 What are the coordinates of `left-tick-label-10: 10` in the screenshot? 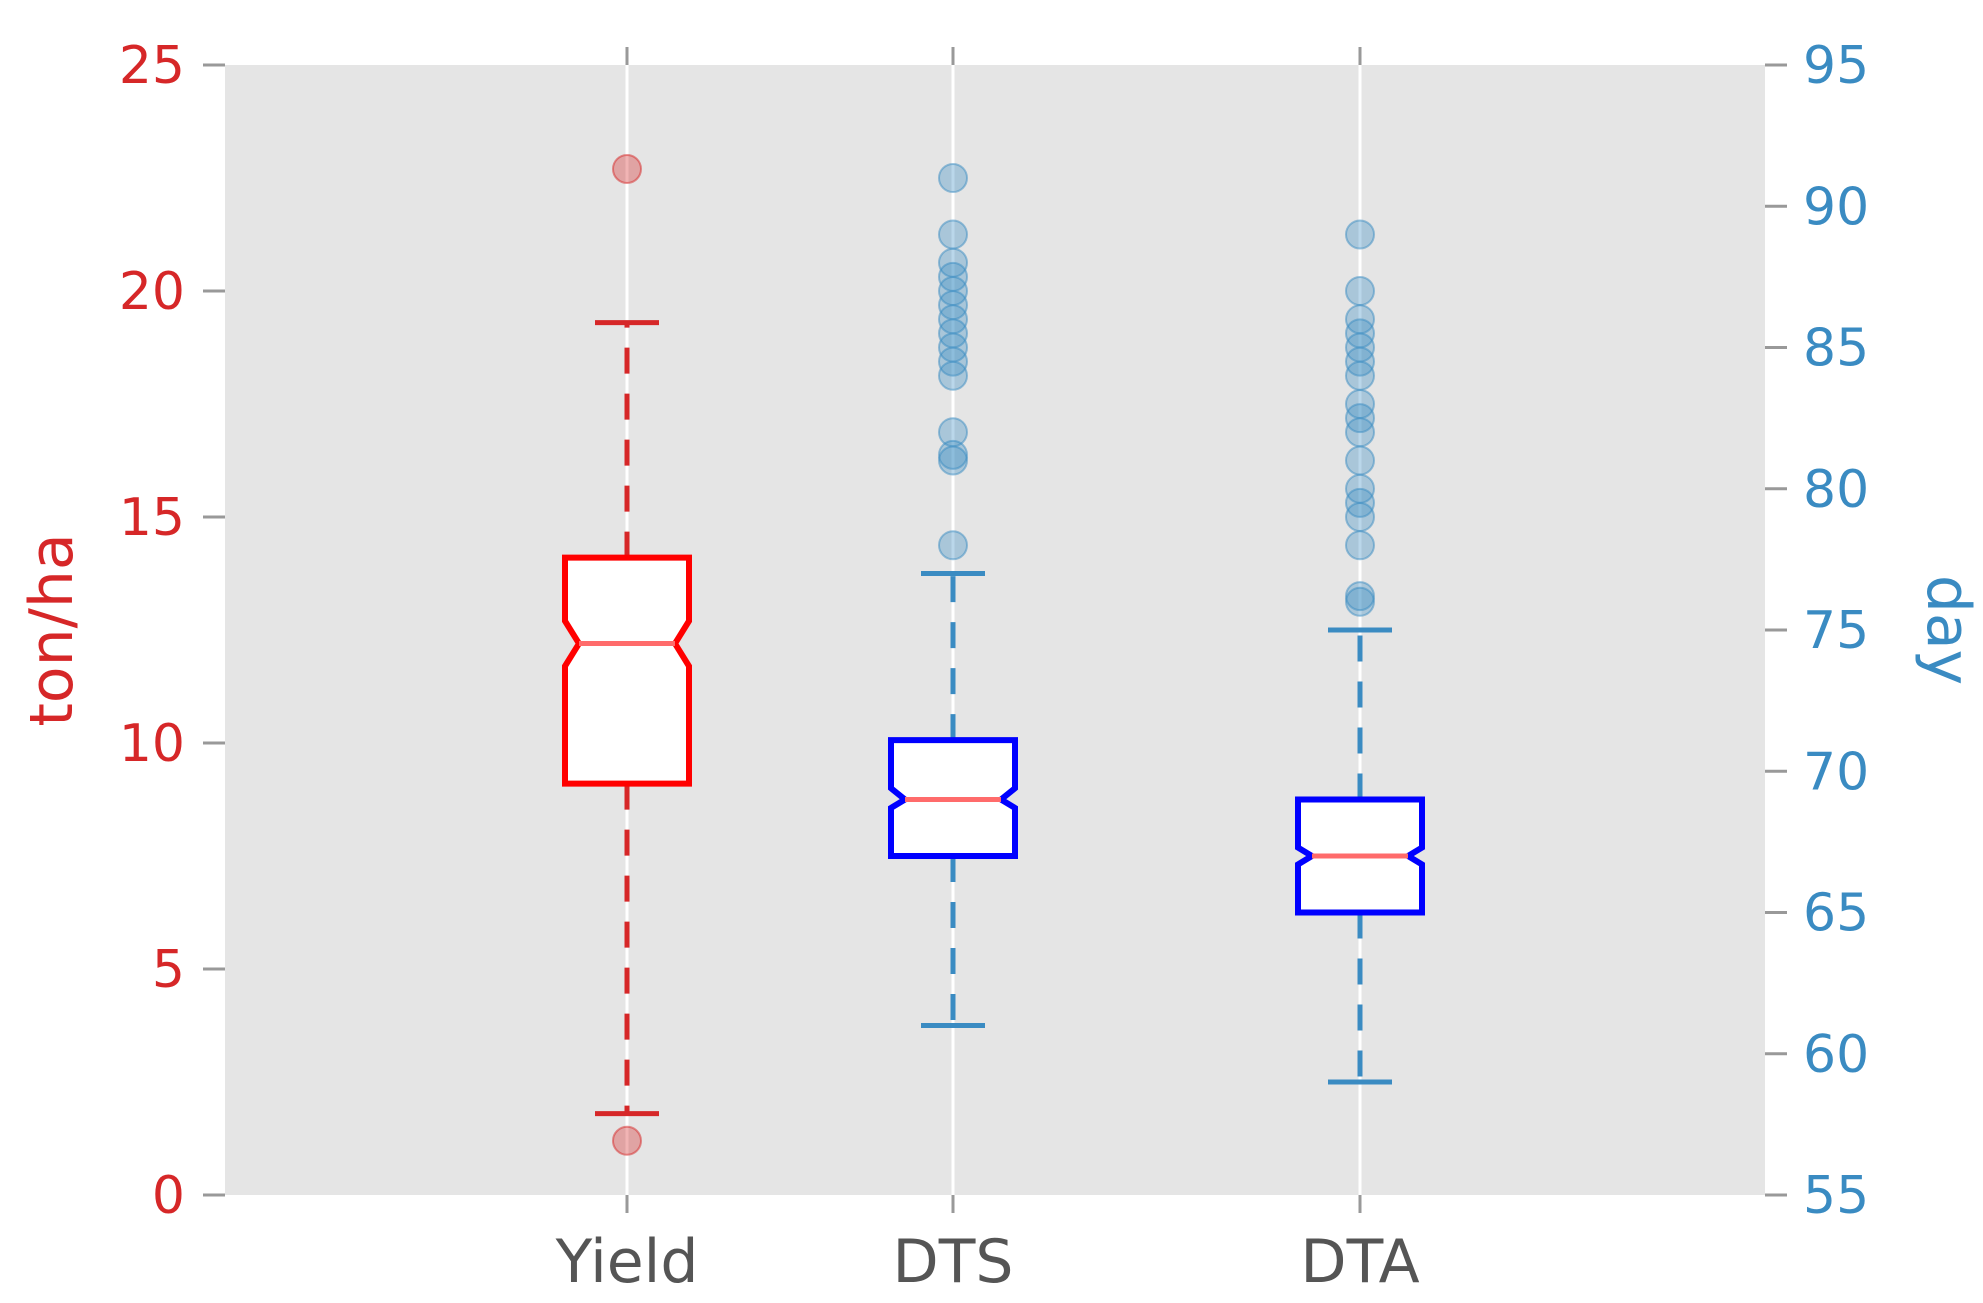 It's located at (152, 744).